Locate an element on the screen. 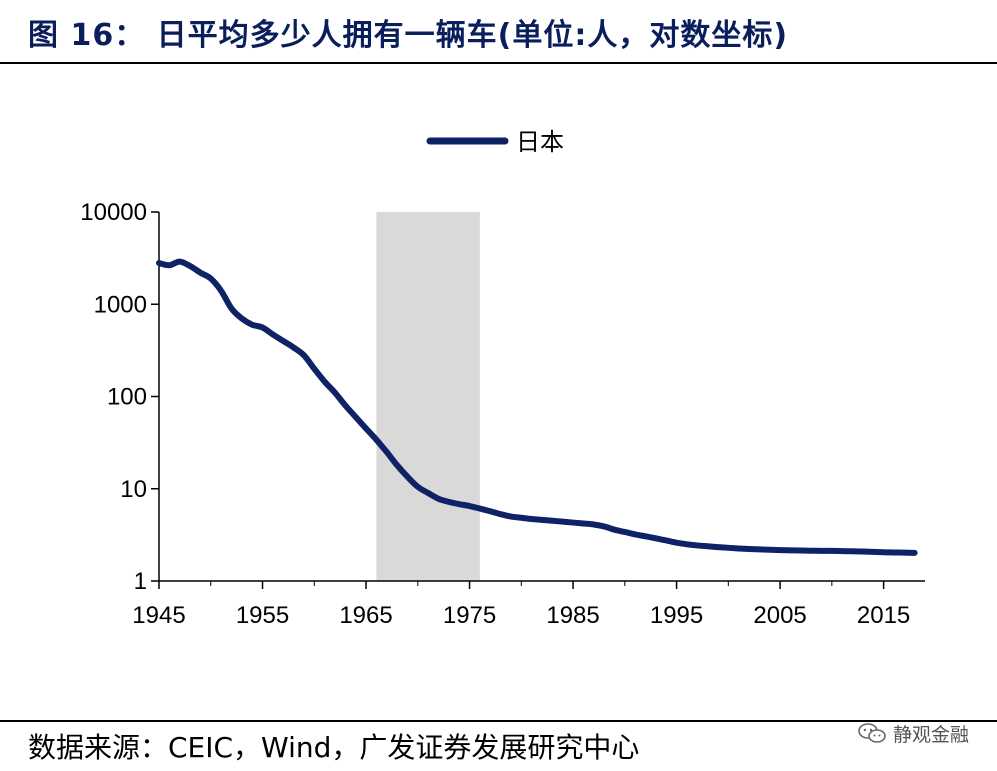 The width and height of the screenshot is (997, 771). watermark: 静观金融 is located at coordinates (913, 733).